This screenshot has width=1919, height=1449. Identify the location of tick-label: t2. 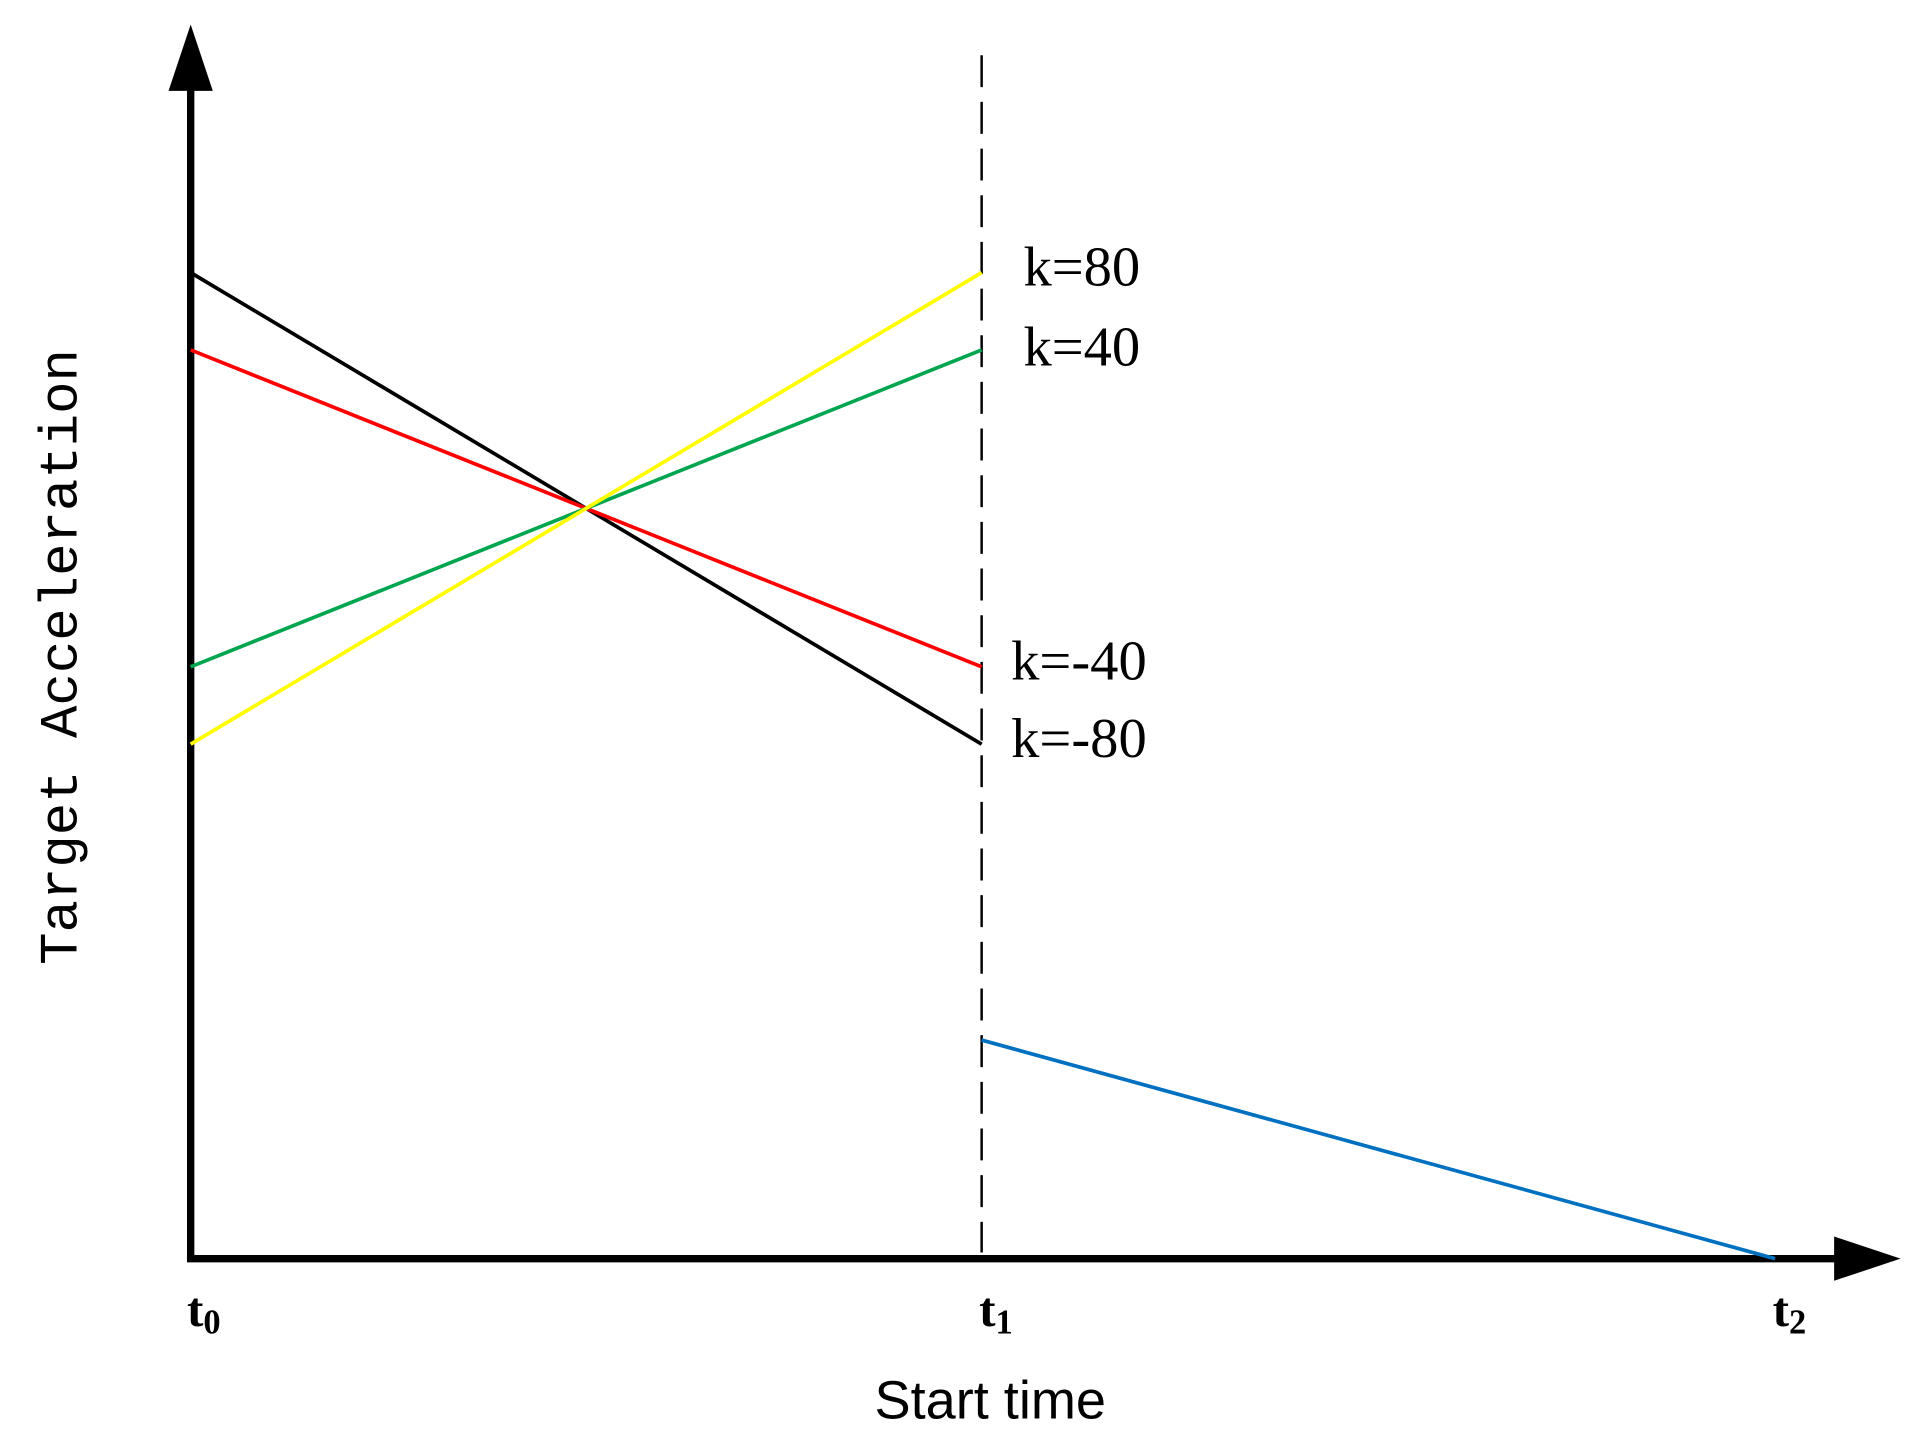
(1790, 1311).